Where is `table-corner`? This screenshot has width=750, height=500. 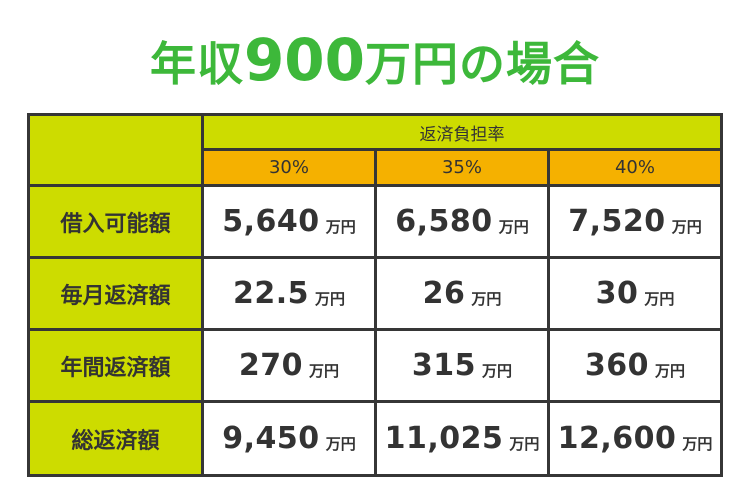
table-corner is located at coordinates (115, 150).